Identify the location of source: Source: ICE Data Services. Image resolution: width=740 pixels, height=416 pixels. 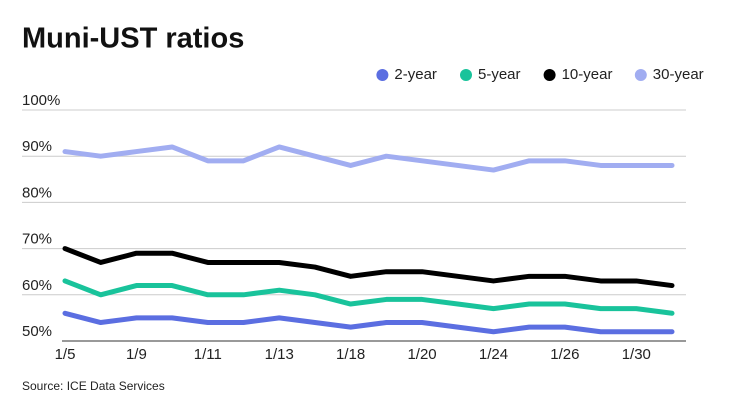
(93, 386).